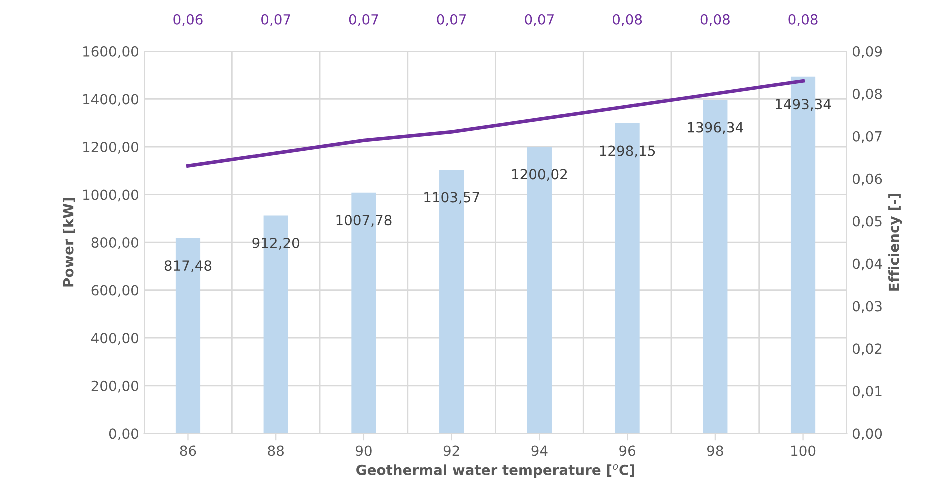 This screenshot has width=931, height=490. What do you see at coordinates (540, 175) in the screenshot?
I see `data-label: 1200,02` at bounding box center [540, 175].